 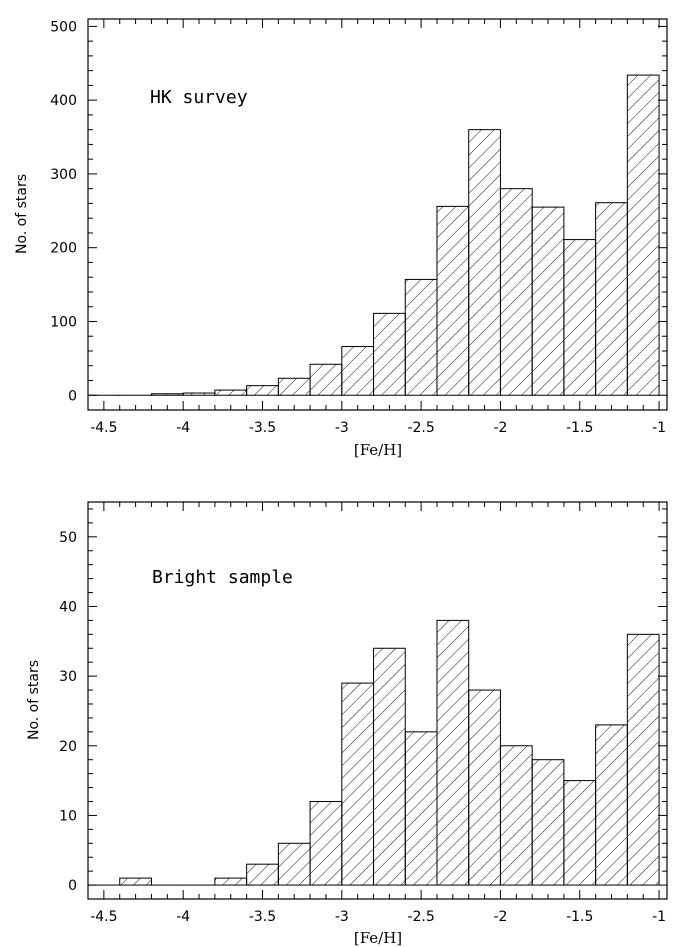 What do you see at coordinates (579, 428) in the screenshot?
I see `hk-survey-x-tick-label: -1.5` at bounding box center [579, 428].